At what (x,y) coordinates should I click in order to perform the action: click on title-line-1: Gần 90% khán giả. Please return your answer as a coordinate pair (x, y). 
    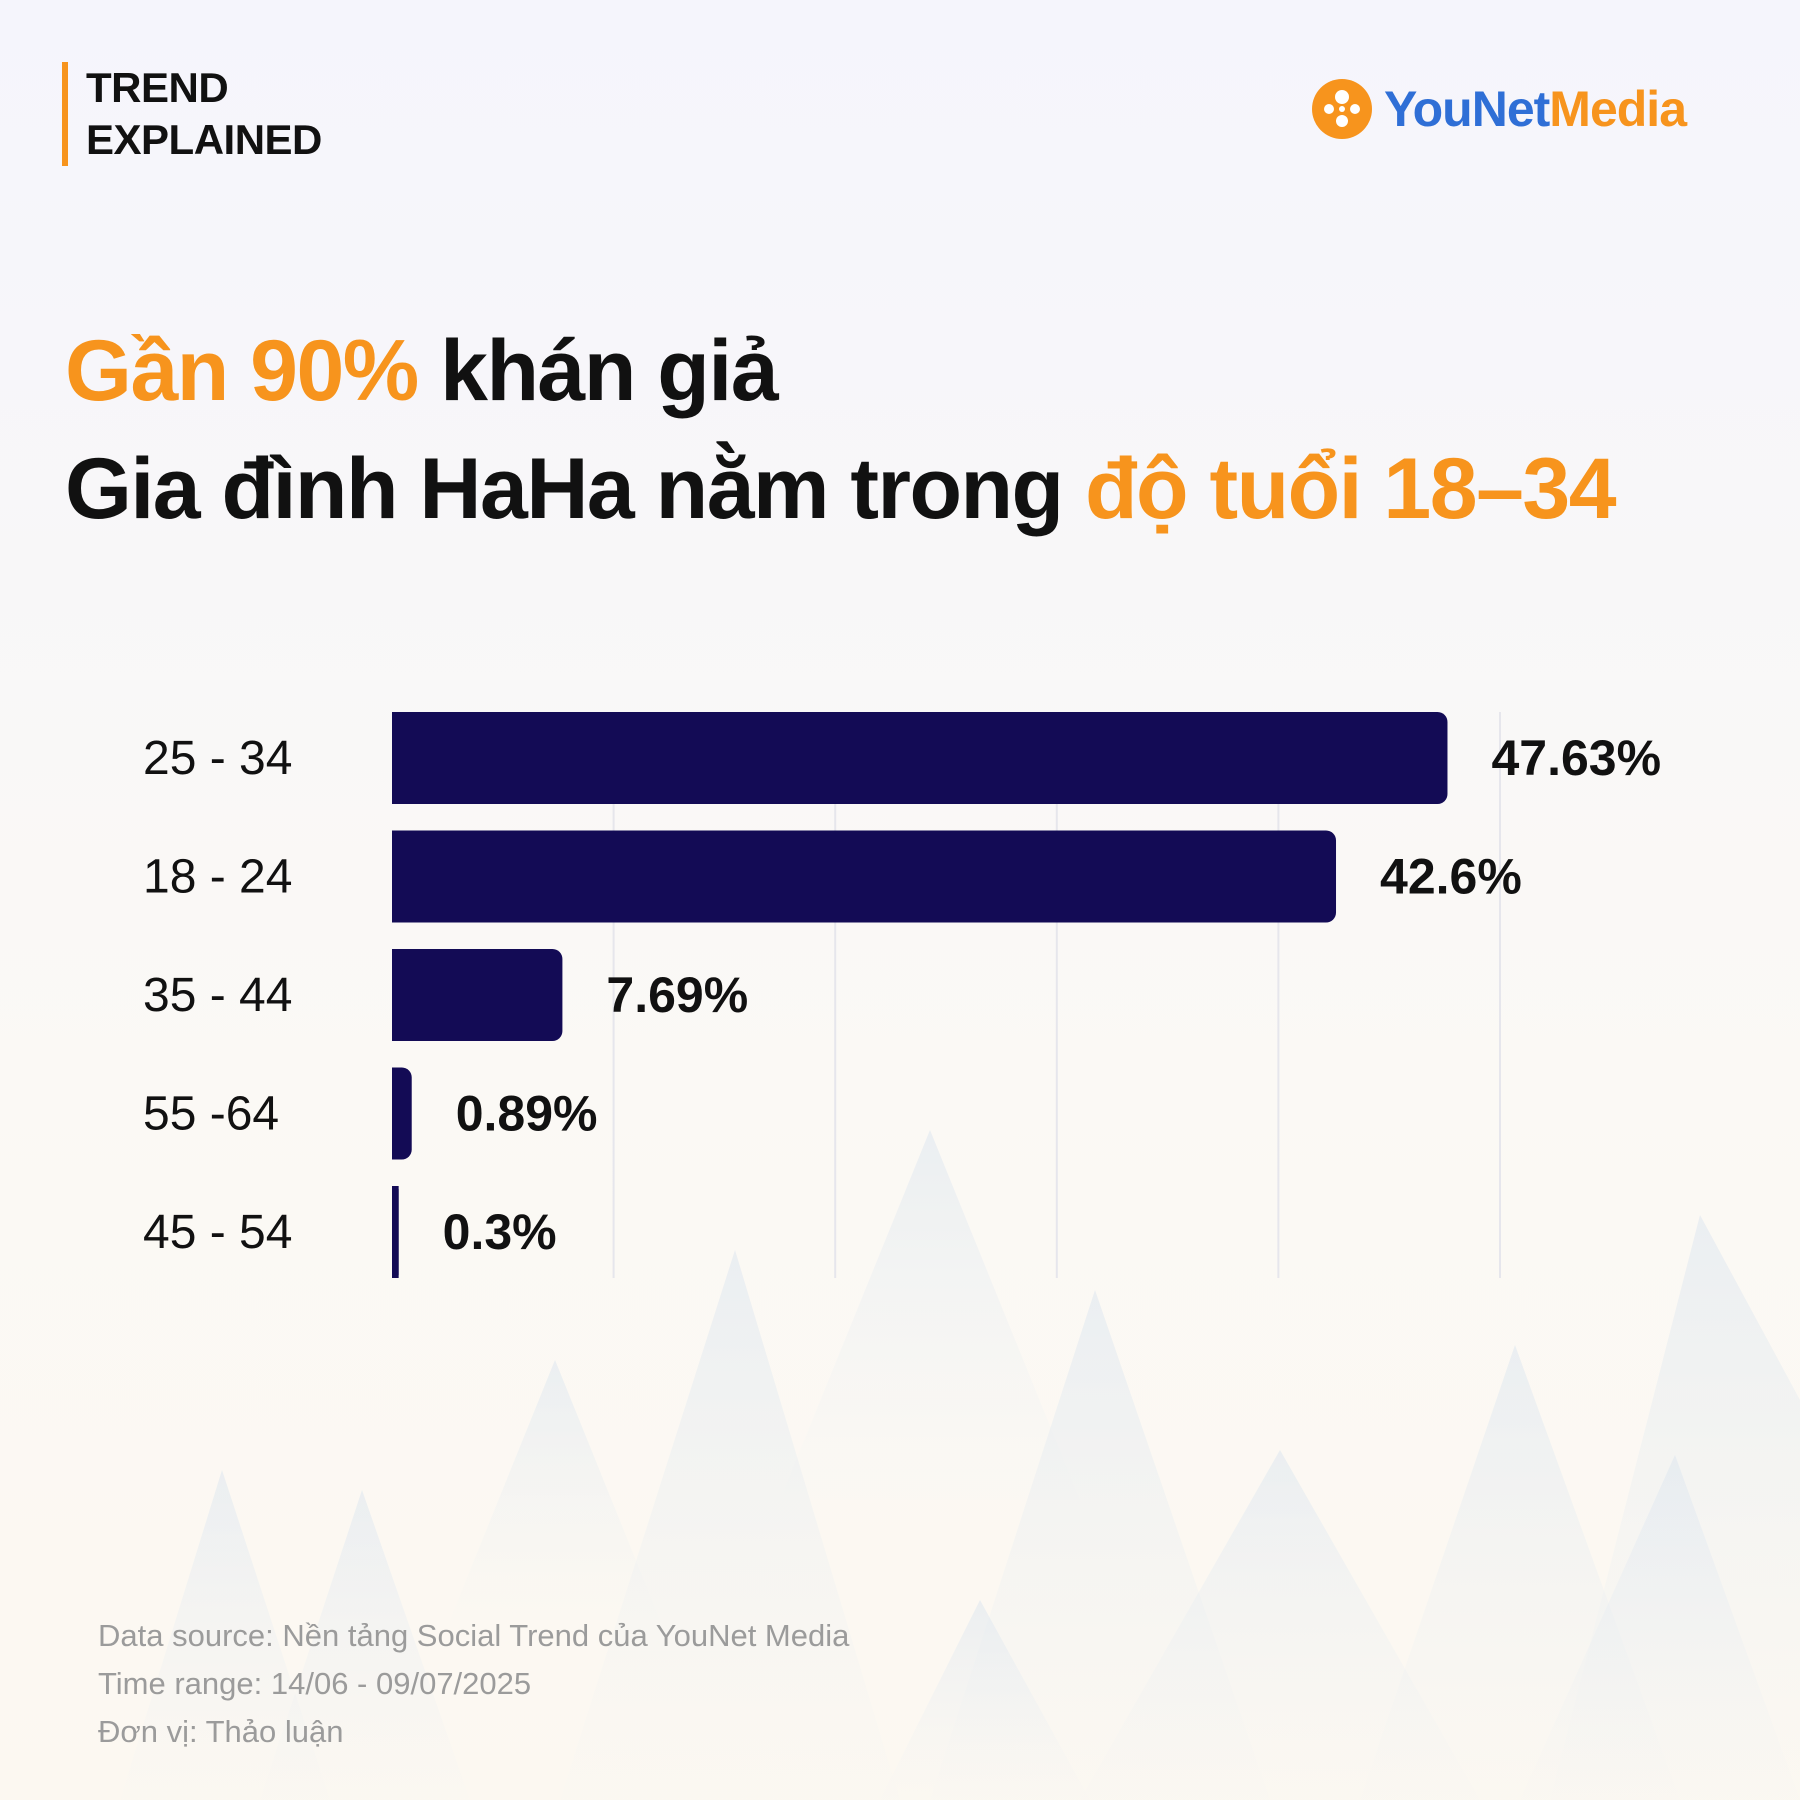
    Looking at the image, I should click on (840, 371).